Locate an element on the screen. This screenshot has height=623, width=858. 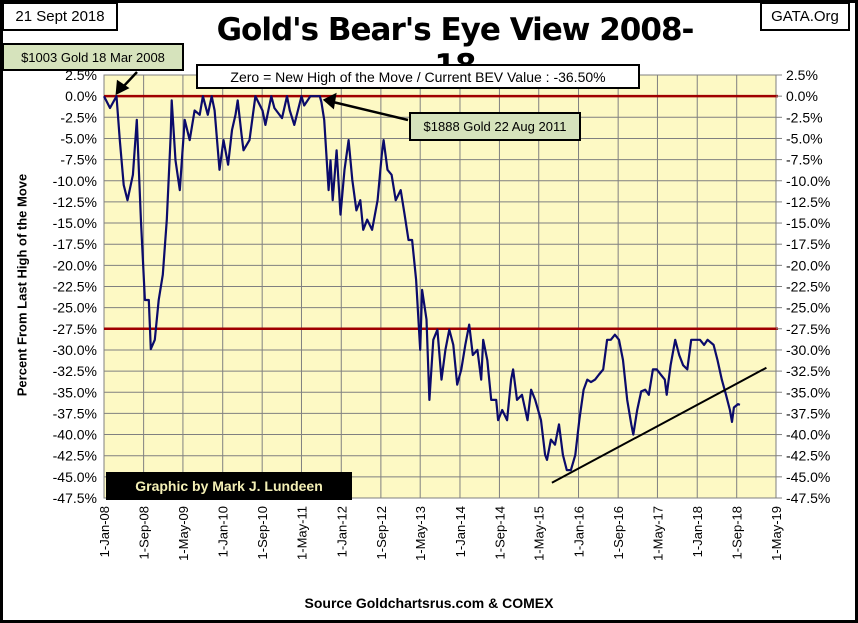
arrow-head-2011 is located at coordinates (329, 101).